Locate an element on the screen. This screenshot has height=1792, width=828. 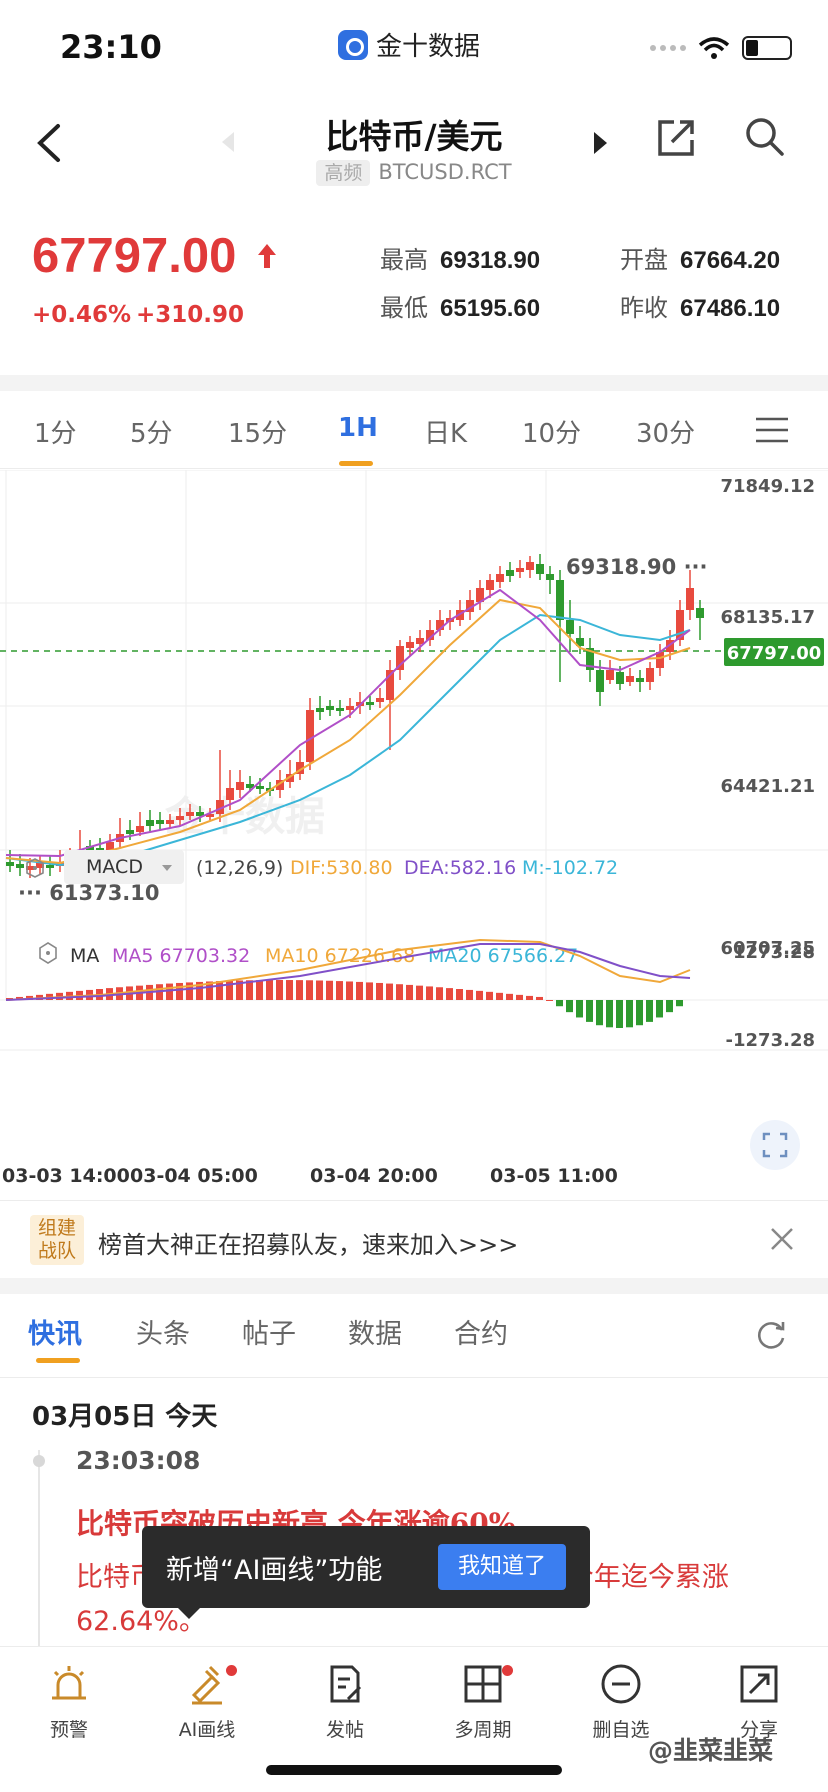
stat-high: 最高 69318.90 is located at coordinates (460, 260).